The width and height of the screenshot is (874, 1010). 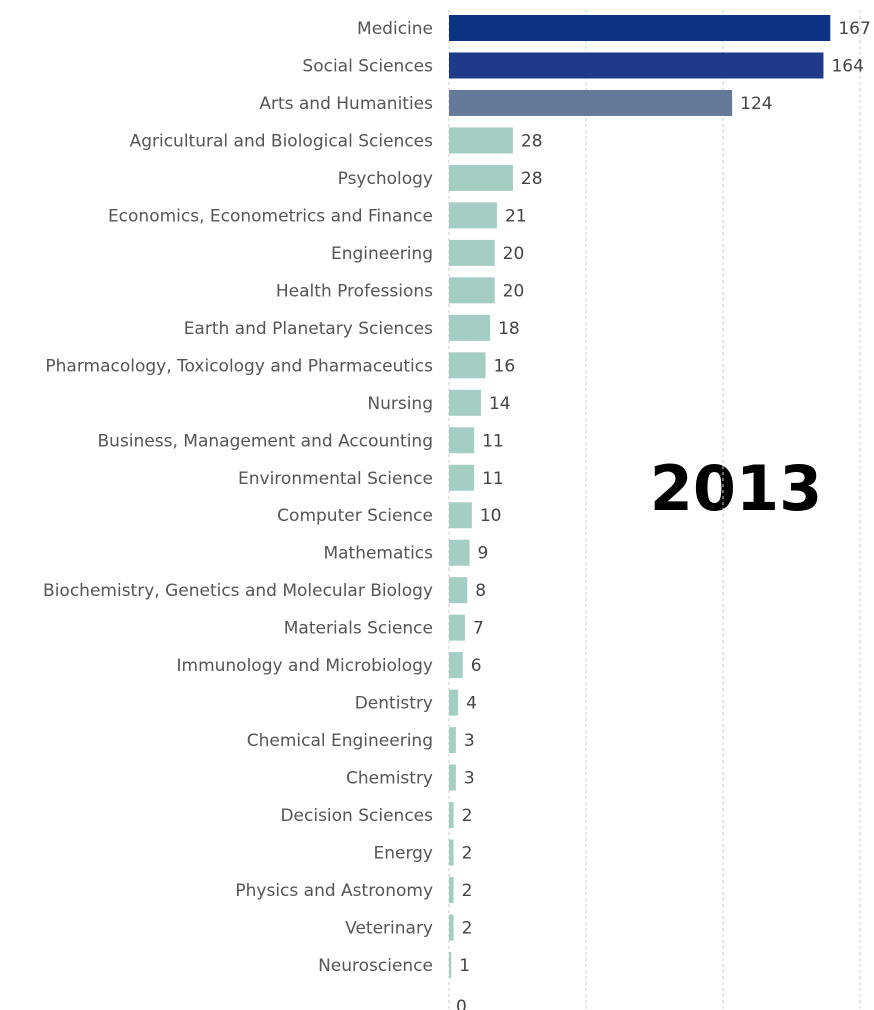 I want to click on value-label: 124, so click(x=756, y=104).